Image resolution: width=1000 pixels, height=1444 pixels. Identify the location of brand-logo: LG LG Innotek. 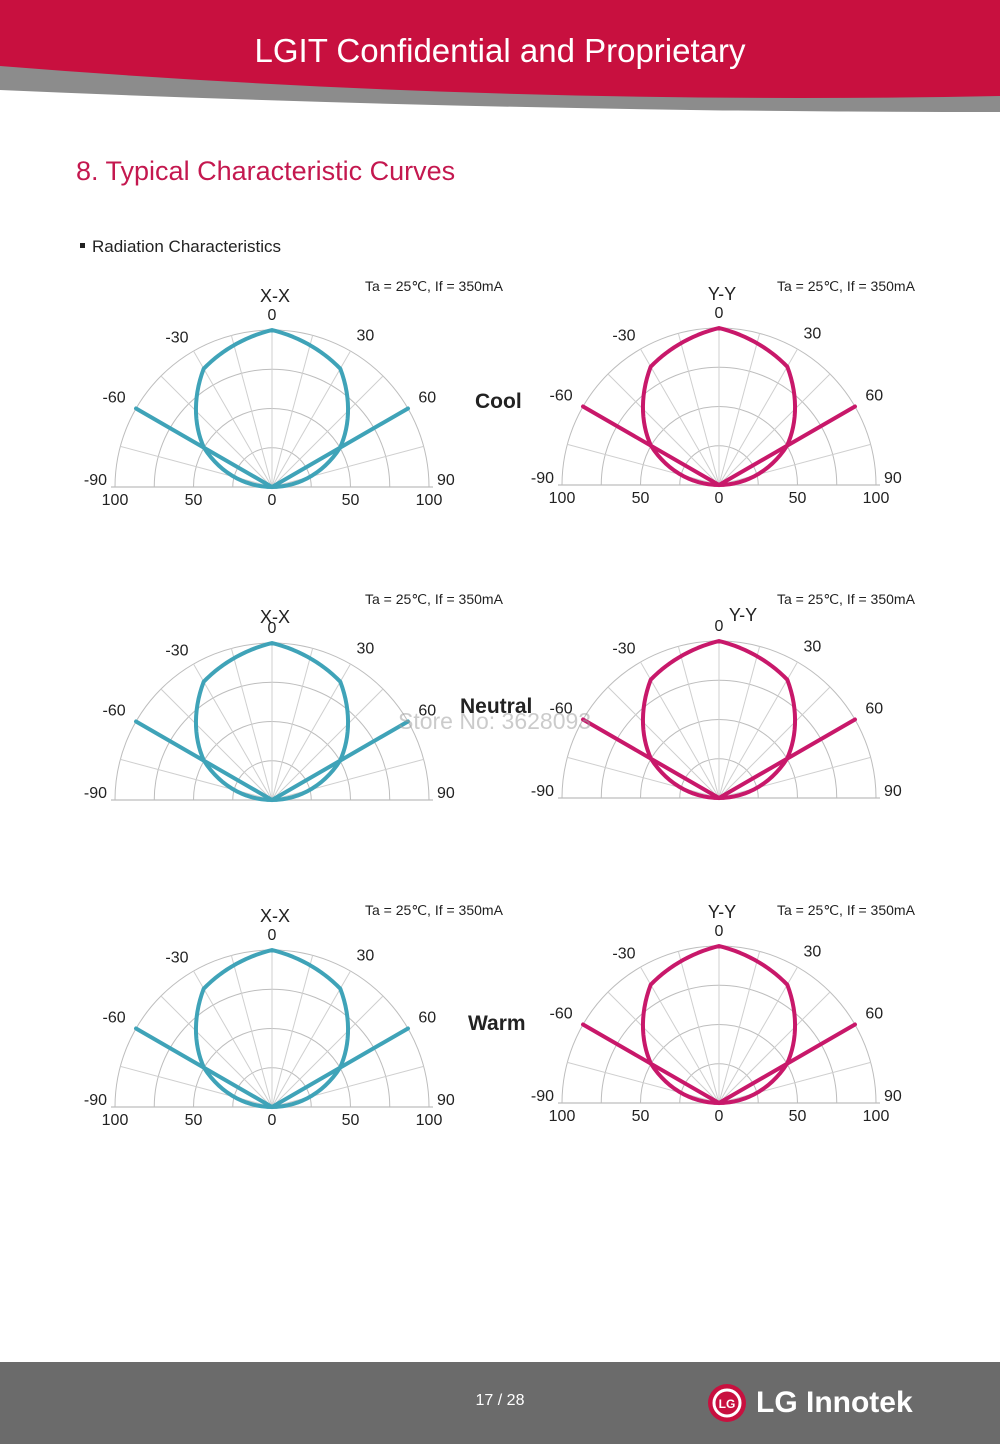
(809, 1403).